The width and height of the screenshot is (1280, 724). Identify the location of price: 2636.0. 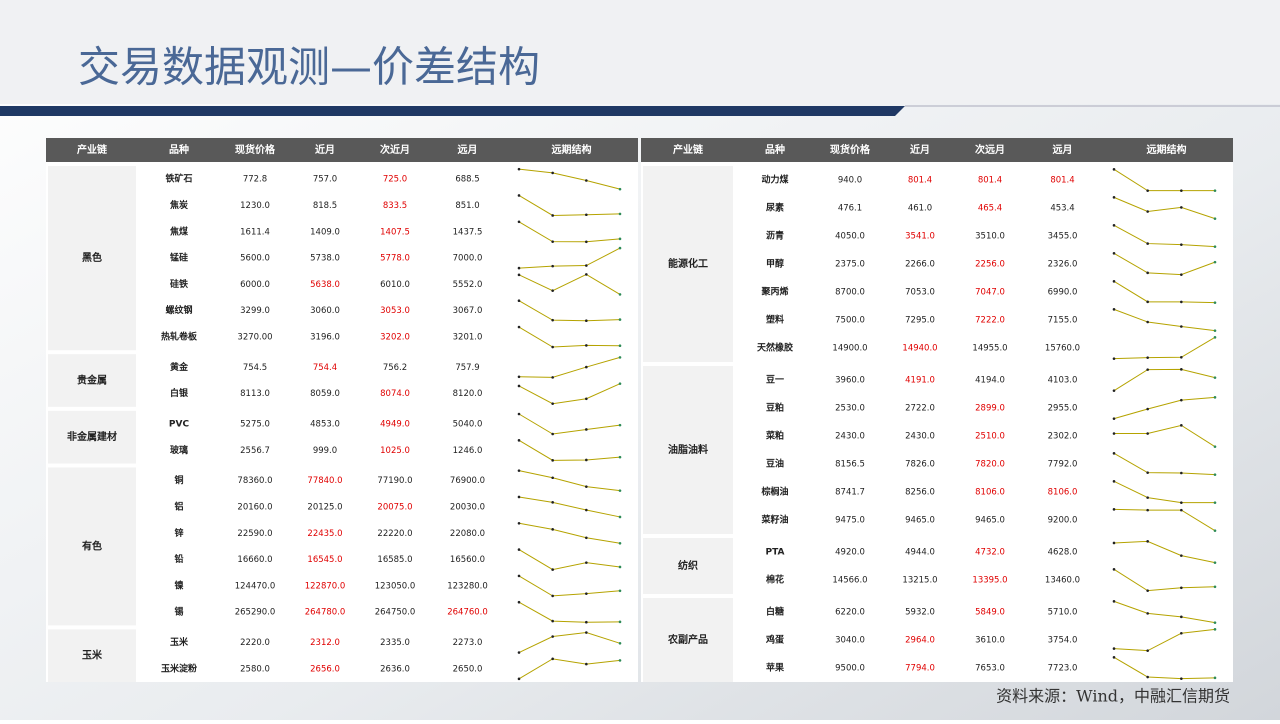
(395, 669).